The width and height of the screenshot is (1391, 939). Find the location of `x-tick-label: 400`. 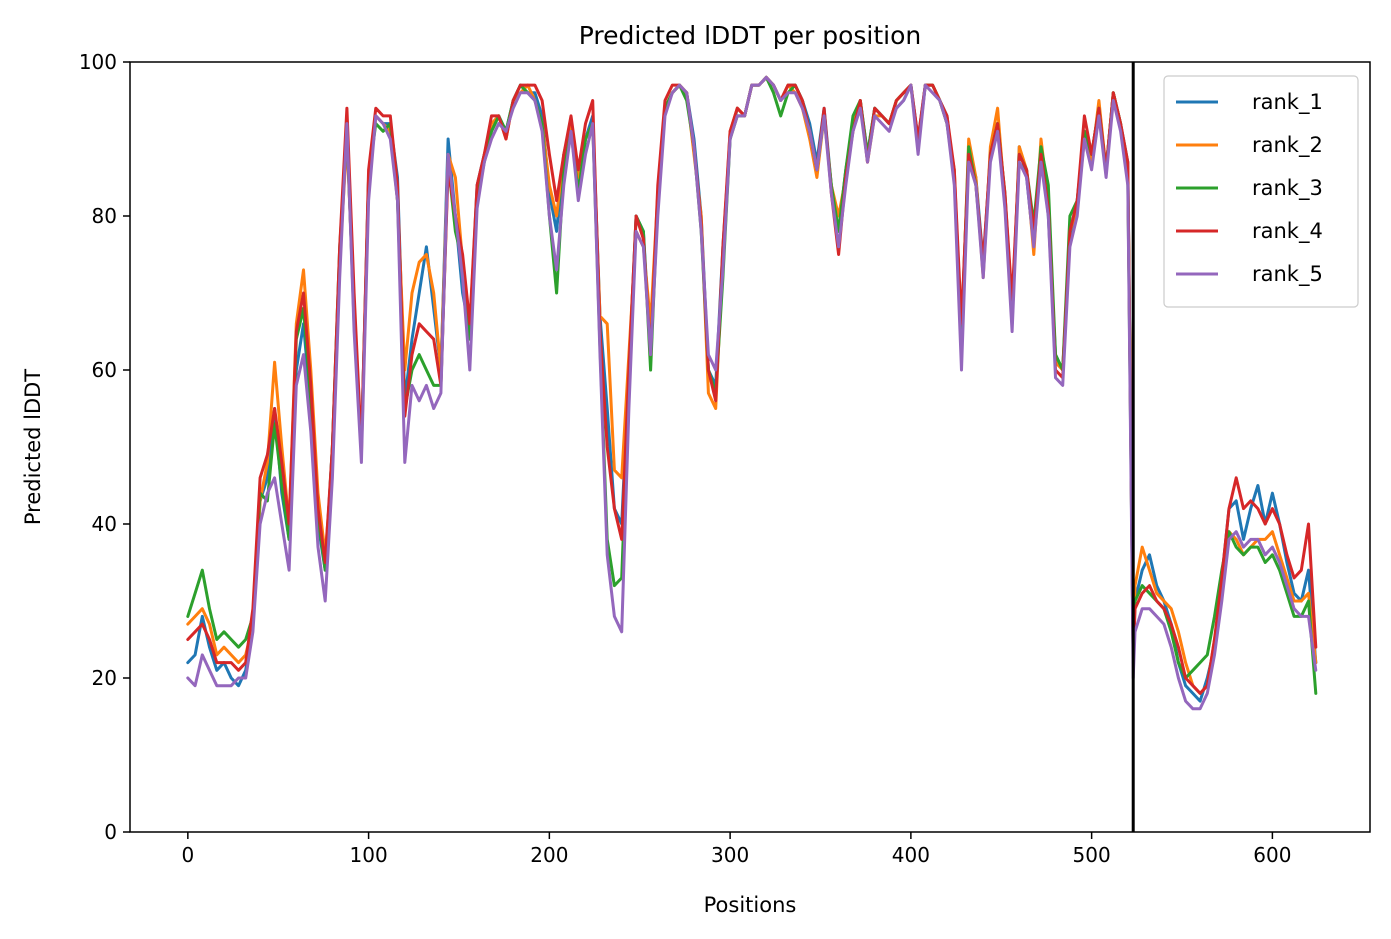

x-tick-label: 400 is located at coordinates (911, 855).